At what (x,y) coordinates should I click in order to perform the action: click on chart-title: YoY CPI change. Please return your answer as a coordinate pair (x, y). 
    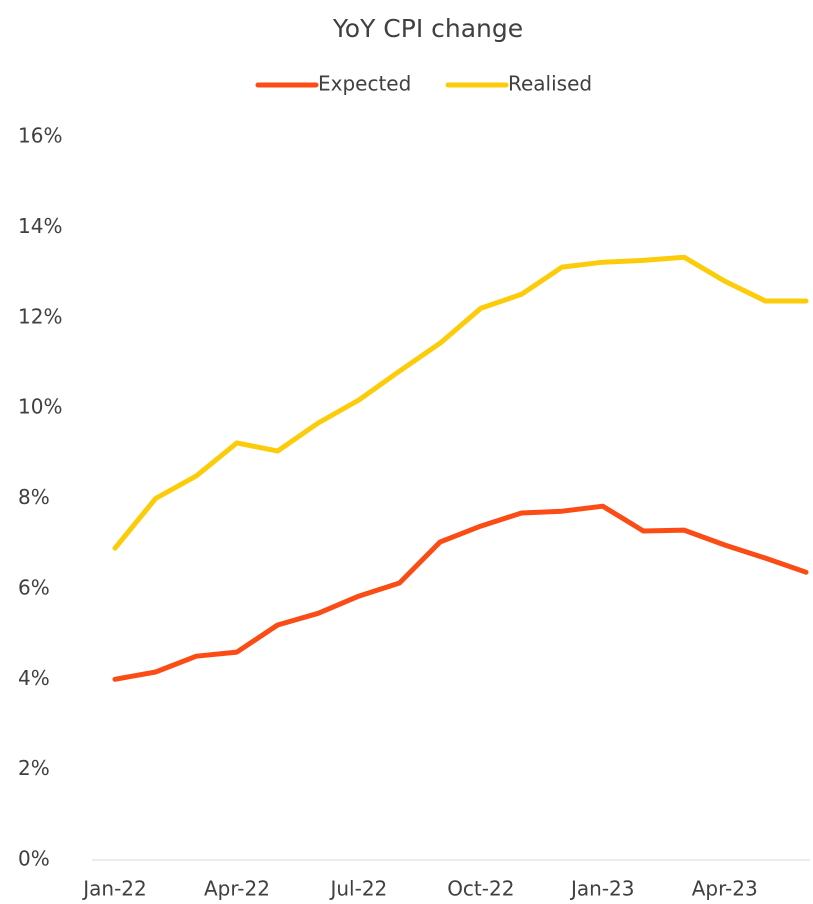
    Looking at the image, I should click on (427, 28).